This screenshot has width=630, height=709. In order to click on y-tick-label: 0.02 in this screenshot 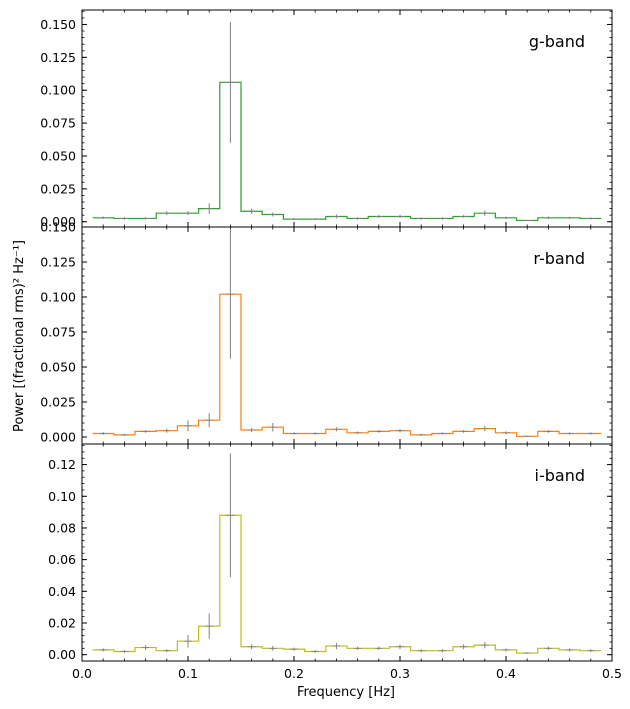, I will do `click(62, 622)`.